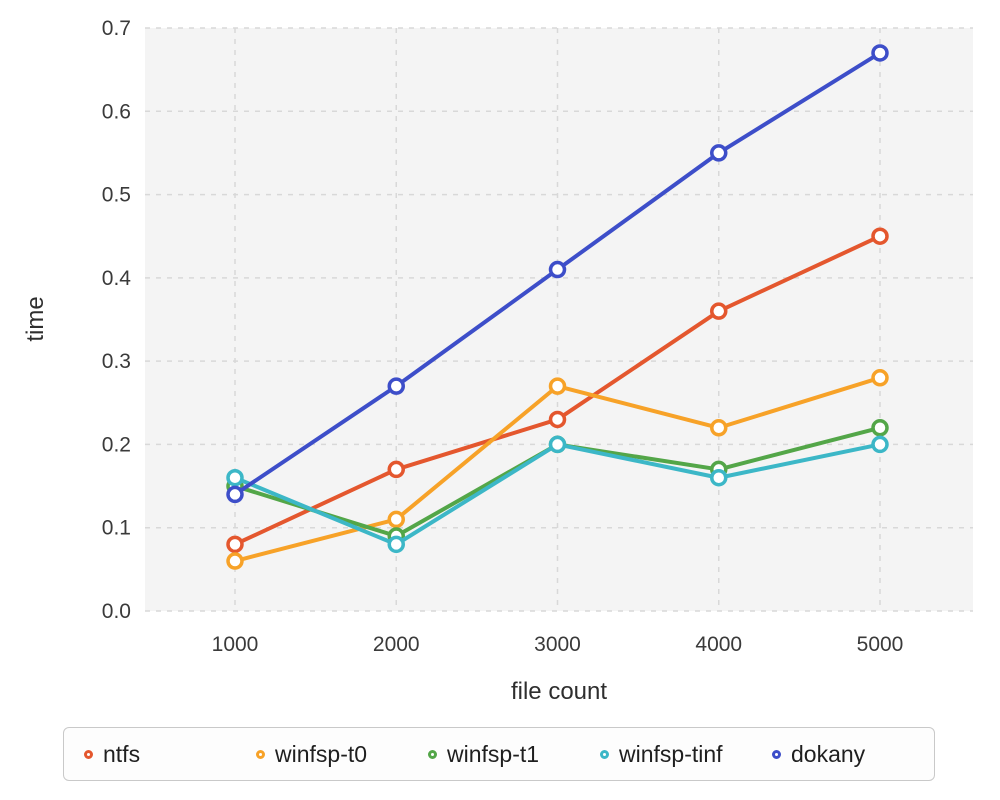 This screenshot has width=1000, height=800. What do you see at coordinates (116, 444) in the screenshot?
I see `y-tick-label: 0.2` at bounding box center [116, 444].